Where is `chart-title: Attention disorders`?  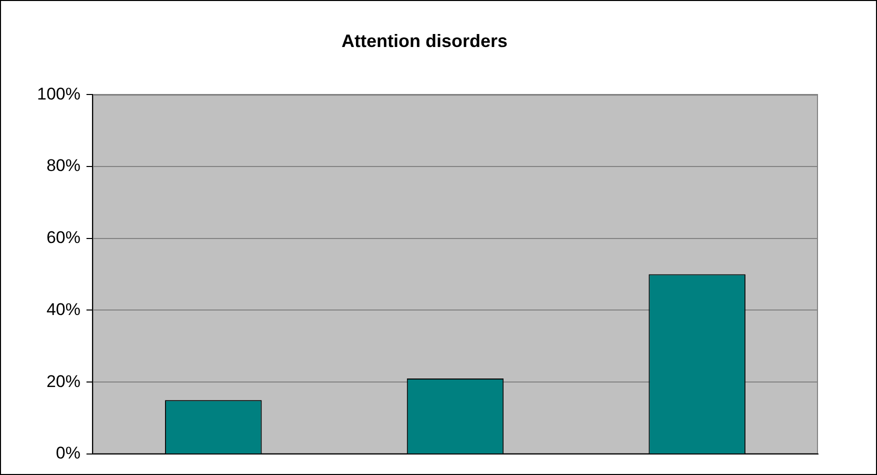
chart-title: Attention disorders is located at coordinates (424, 40).